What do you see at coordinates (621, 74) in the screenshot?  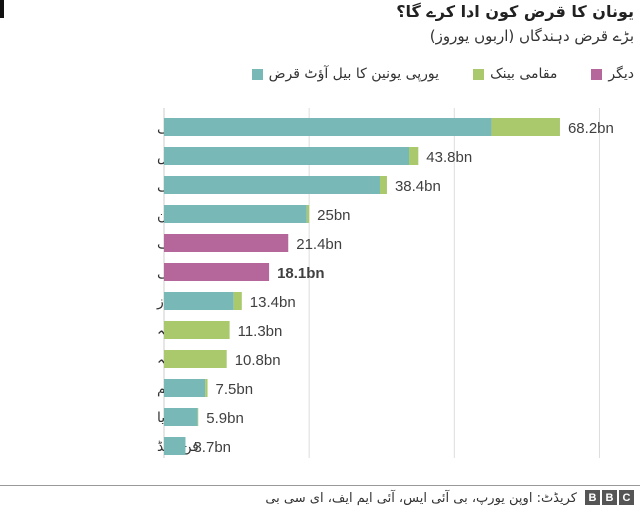 I see `legend-label: دیگر` at bounding box center [621, 74].